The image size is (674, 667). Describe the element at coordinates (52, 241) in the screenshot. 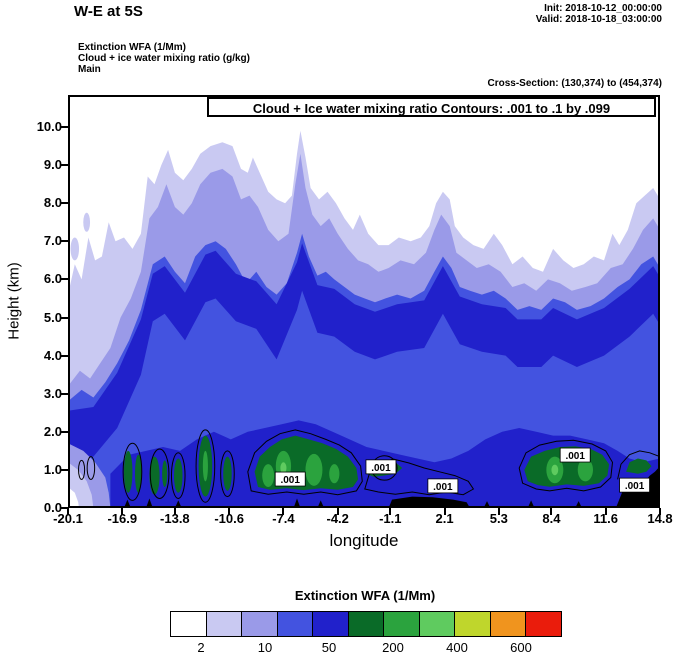

I see `y-tick-label: 7.0` at that location.